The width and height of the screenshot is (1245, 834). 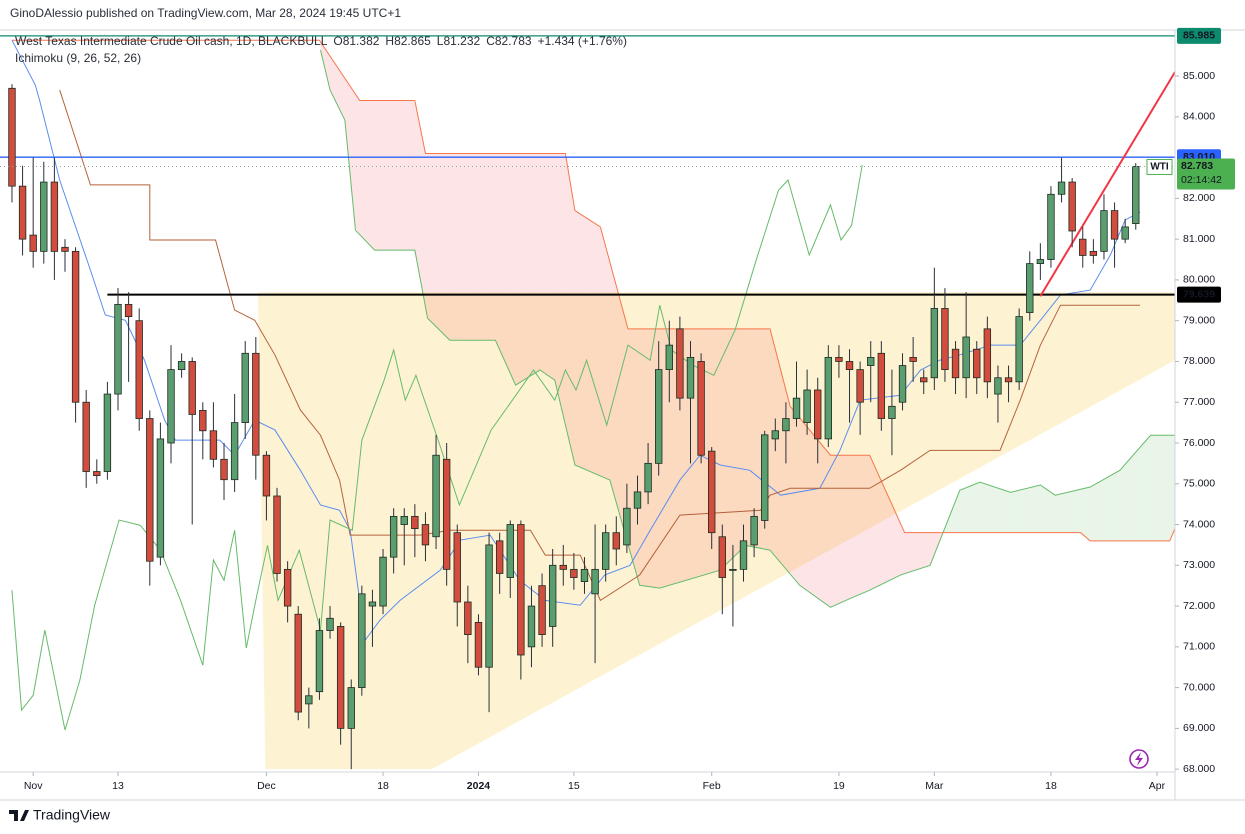 I want to click on y-tick-label: 74.000, so click(x=1199, y=524).